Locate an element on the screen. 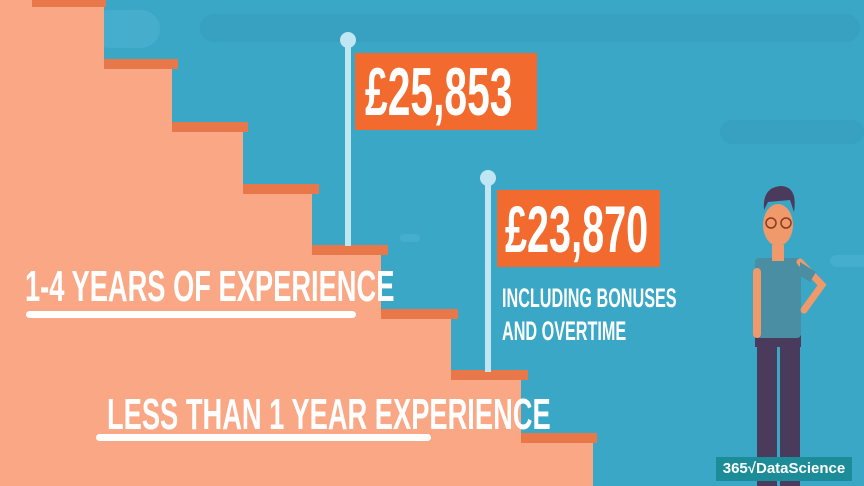 The height and width of the screenshot is (486, 864). salary-flag-2: £23,870 is located at coordinates (578, 228).